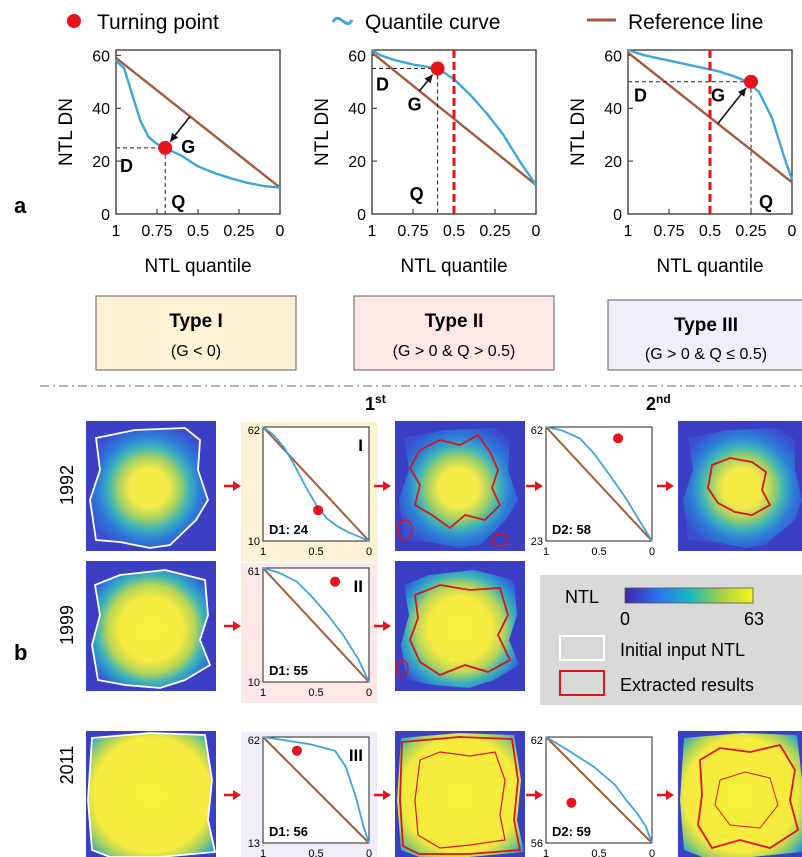 The width and height of the screenshot is (802, 857). What do you see at coordinates (740, 486) in the screenshot?
I see `map-1992-second-result` at bounding box center [740, 486].